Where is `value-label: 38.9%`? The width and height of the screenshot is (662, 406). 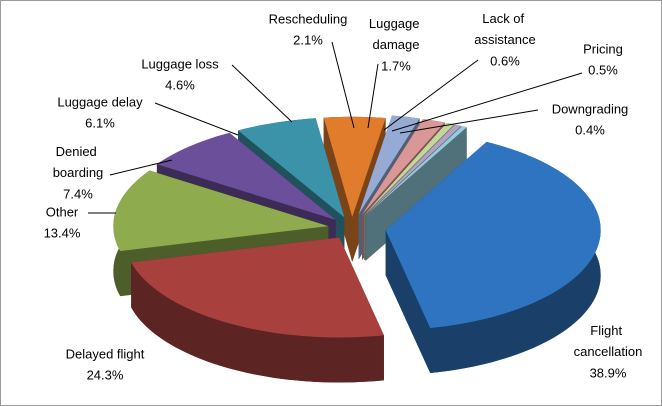 value-label: 38.9% is located at coordinates (608, 372).